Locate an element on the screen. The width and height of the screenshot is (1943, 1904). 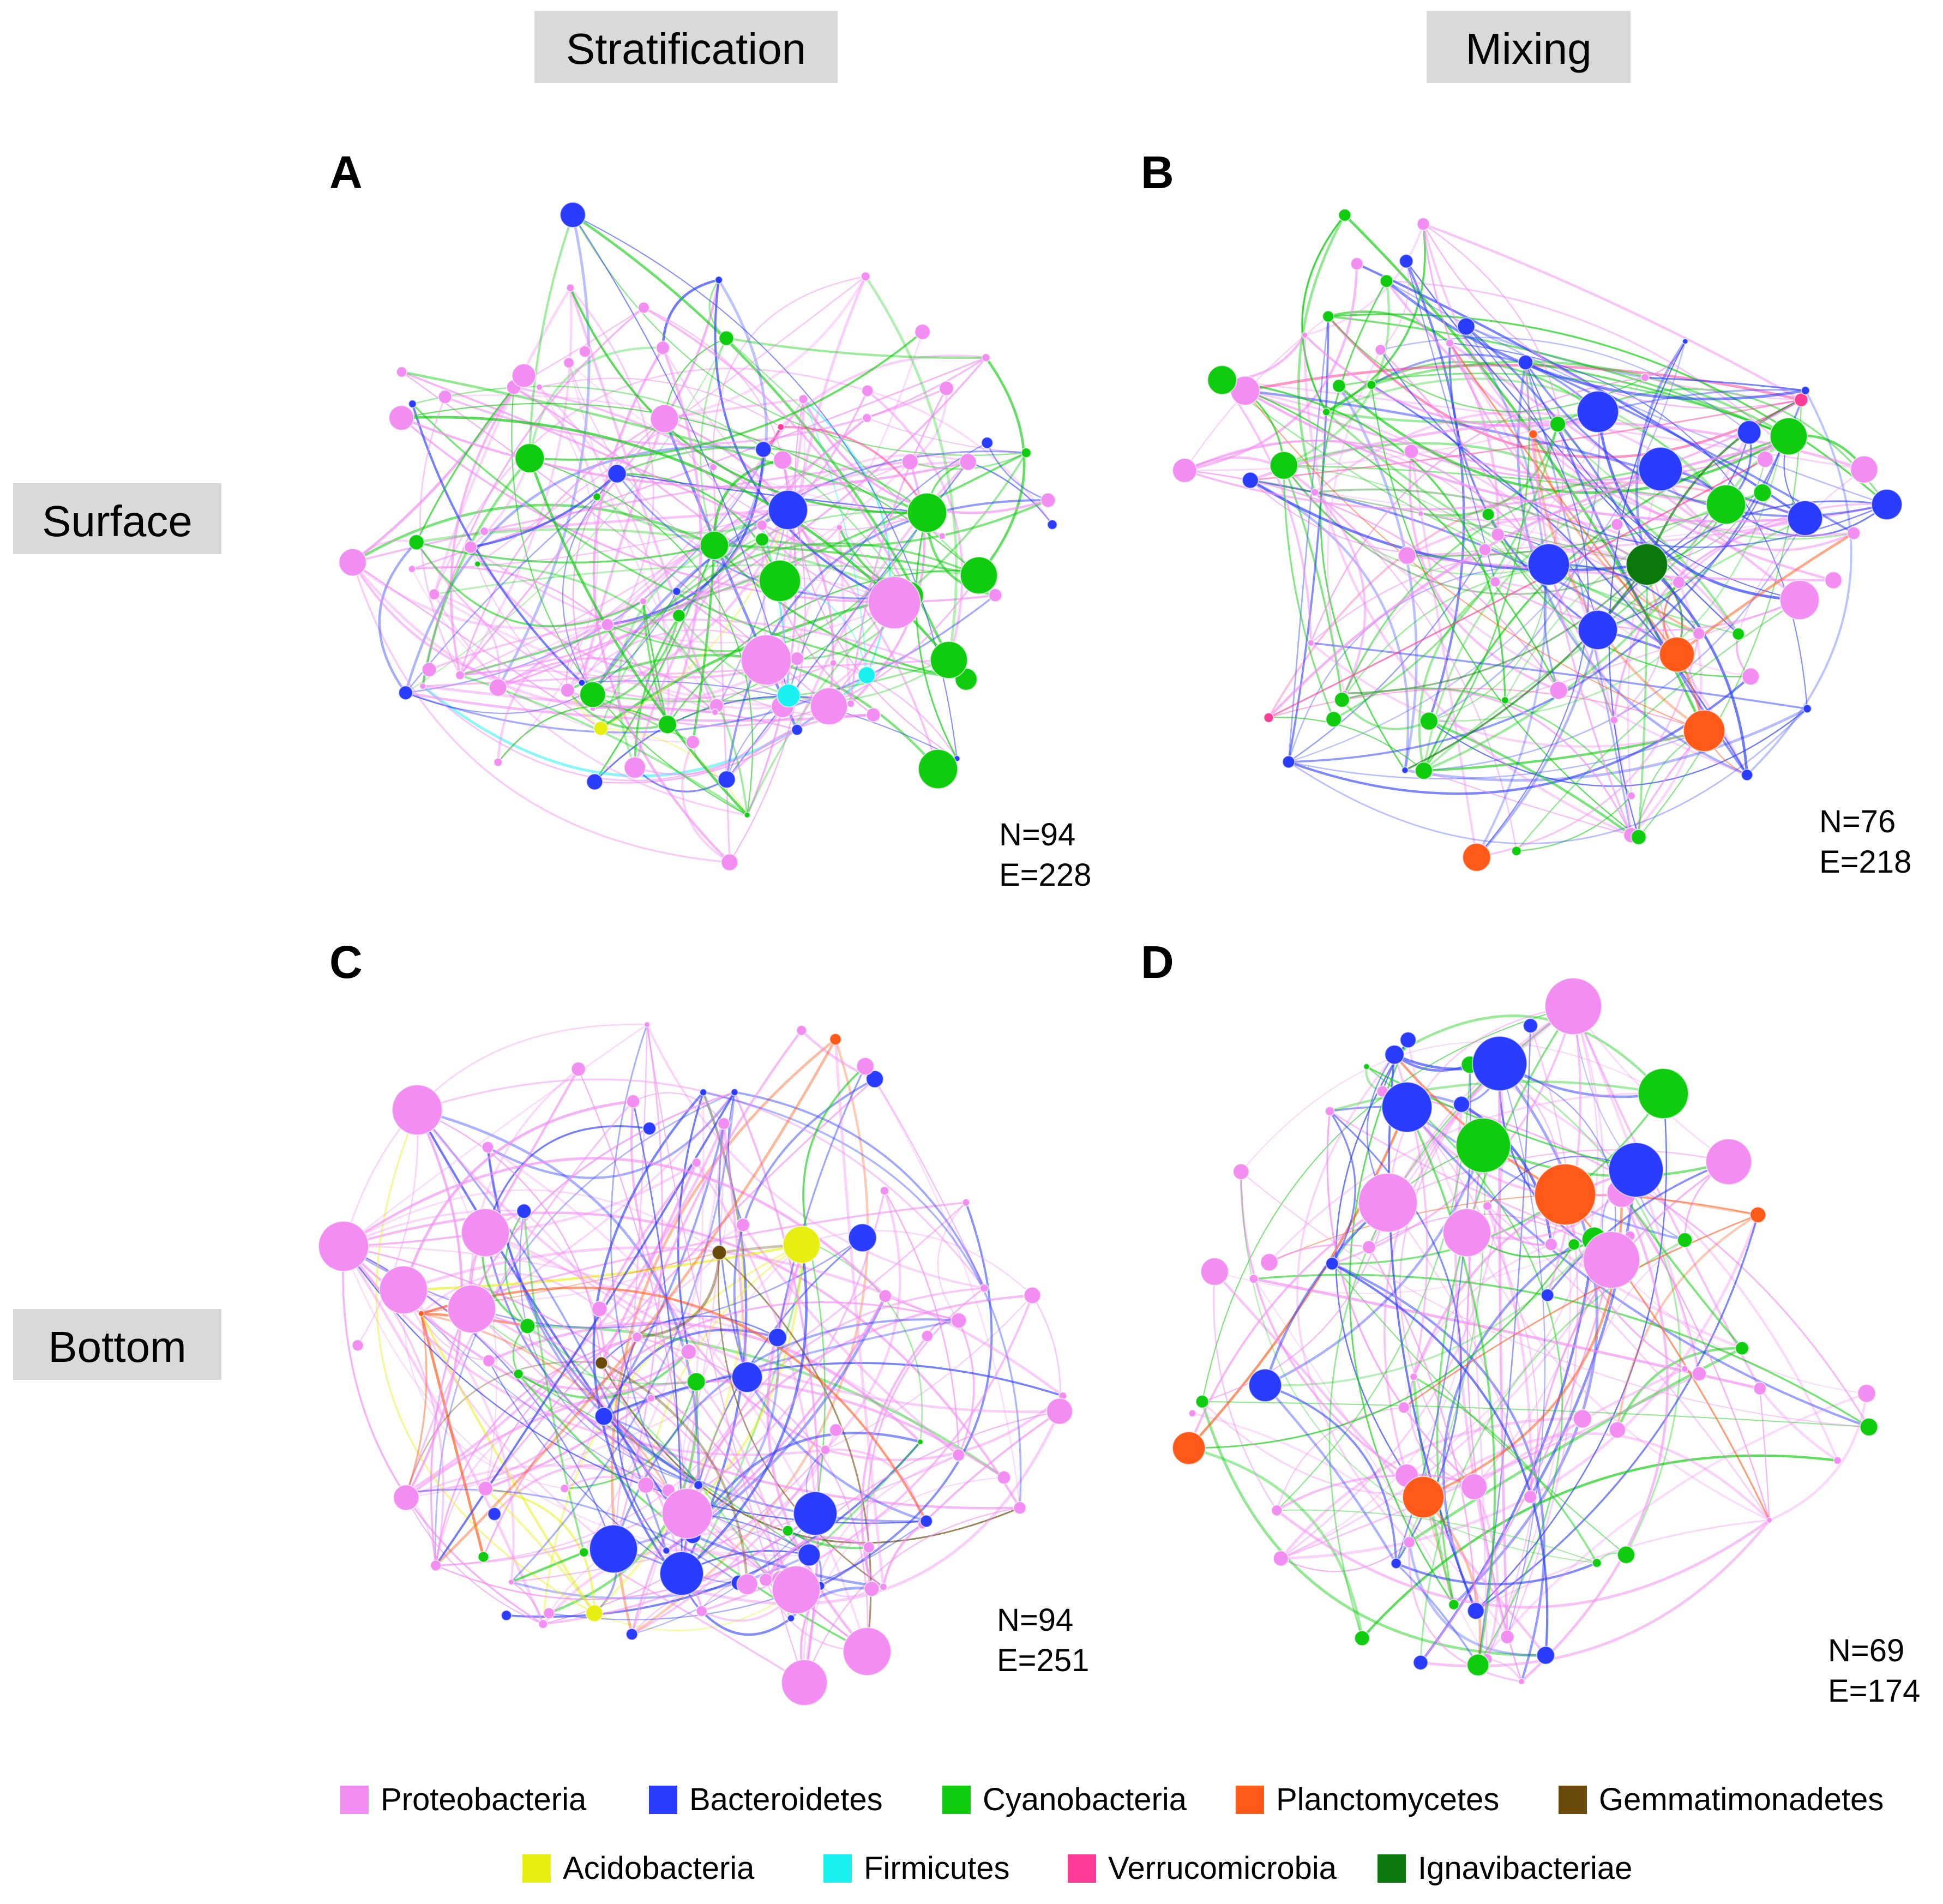
legend-item-verrucomicrobia: Verrucomicrobia is located at coordinates (1202, 1868).